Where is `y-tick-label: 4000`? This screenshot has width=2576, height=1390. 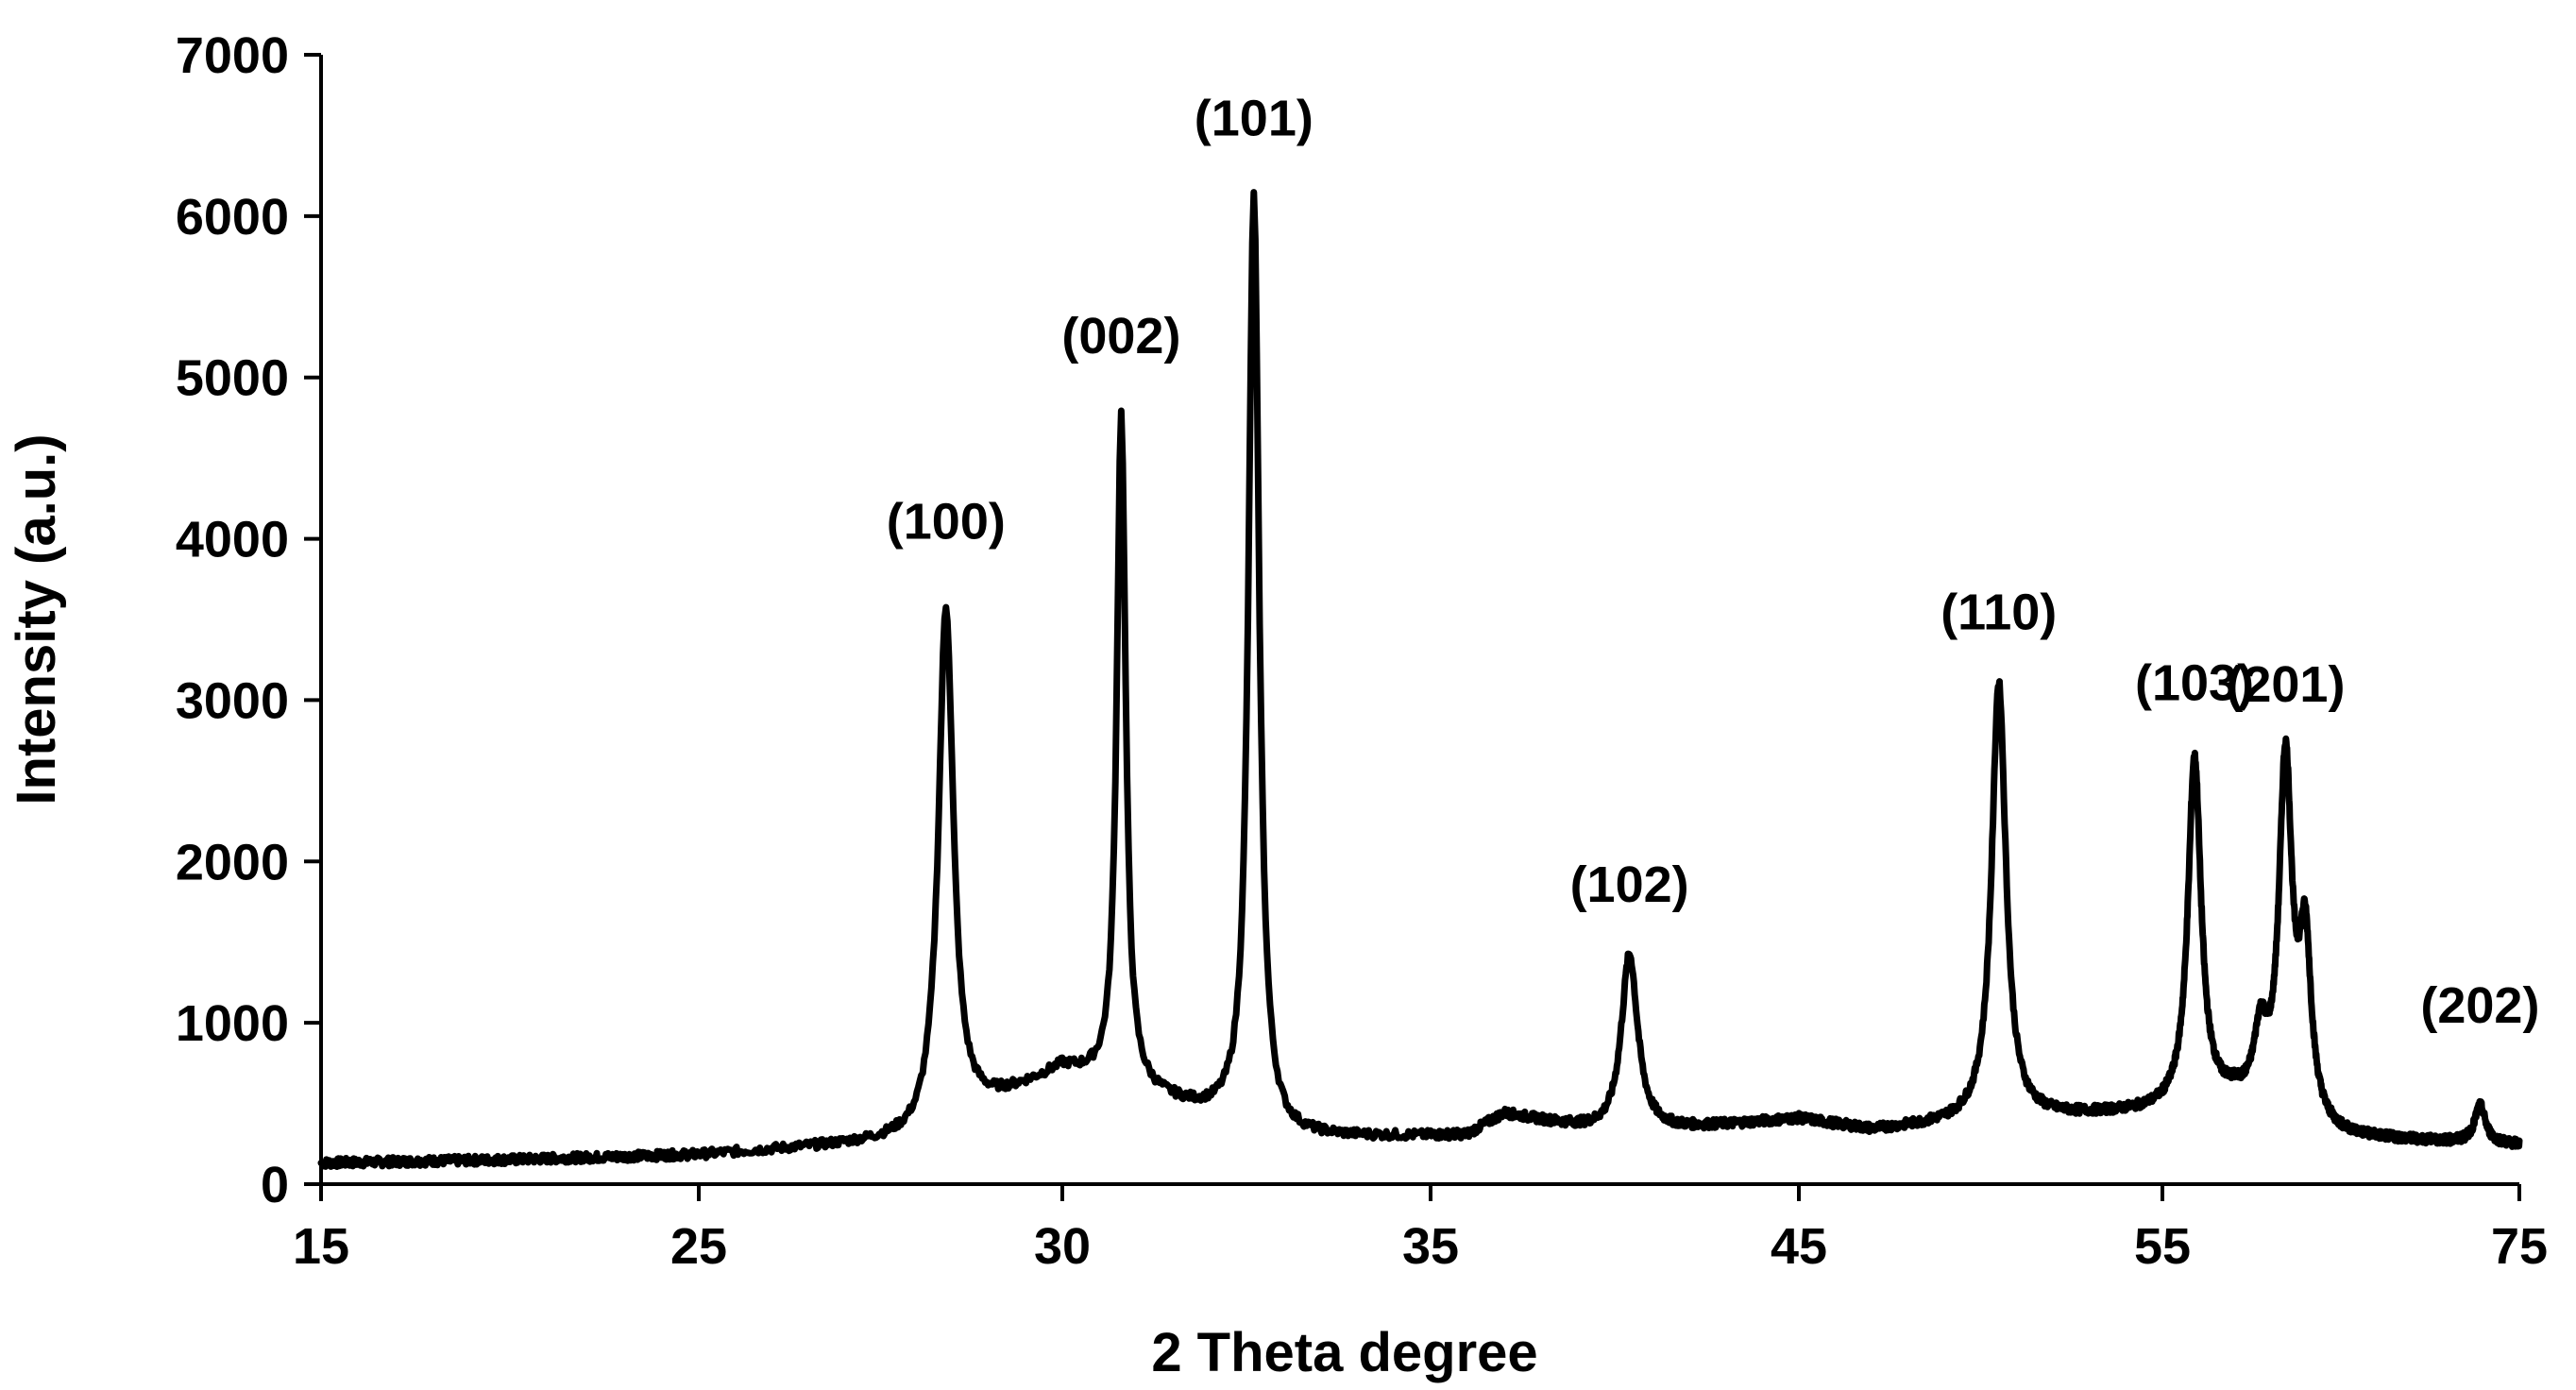 y-tick-label: 4000 is located at coordinates (232, 540).